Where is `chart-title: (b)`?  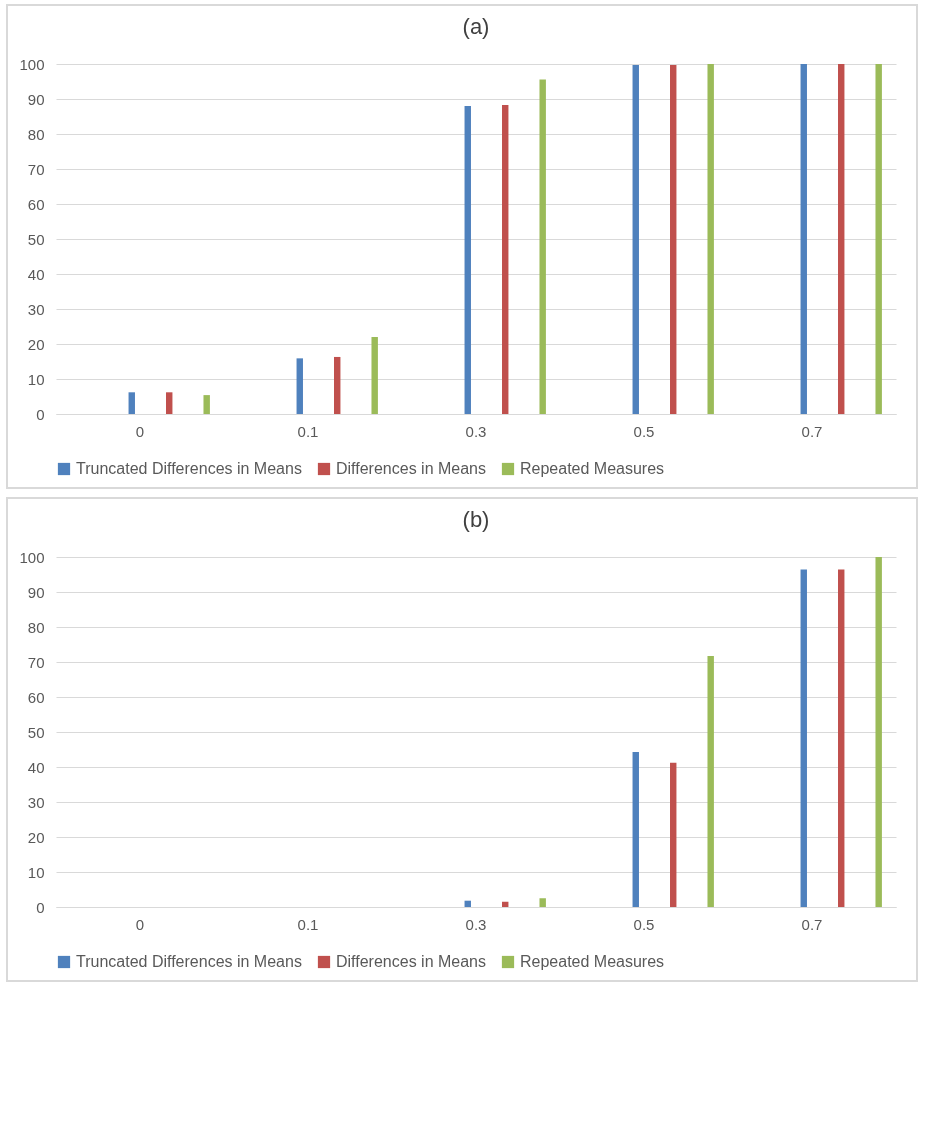
chart-title: (b) is located at coordinates (476, 519).